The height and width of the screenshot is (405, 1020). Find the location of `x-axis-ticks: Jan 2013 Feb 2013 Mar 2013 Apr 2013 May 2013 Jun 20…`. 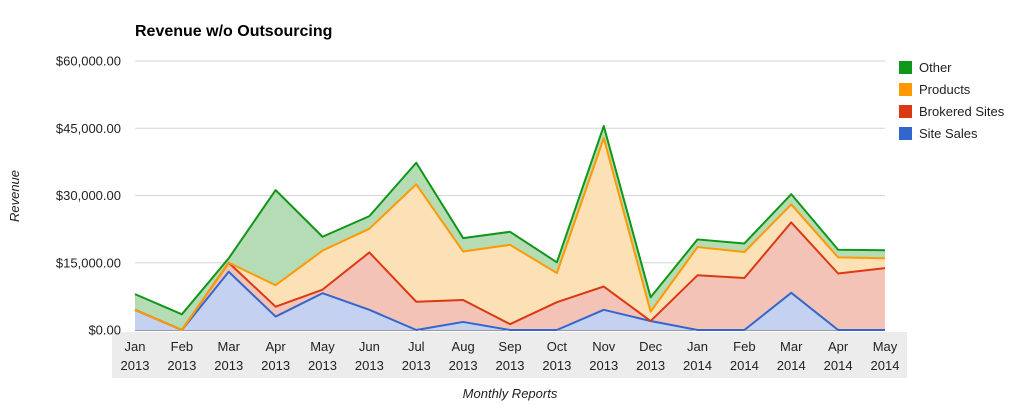

x-axis-ticks: Jan 2013 Feb 2013 Mar 2013 Apr 2013 May 2013 Jun 20… is located at coordinates (510, 356).